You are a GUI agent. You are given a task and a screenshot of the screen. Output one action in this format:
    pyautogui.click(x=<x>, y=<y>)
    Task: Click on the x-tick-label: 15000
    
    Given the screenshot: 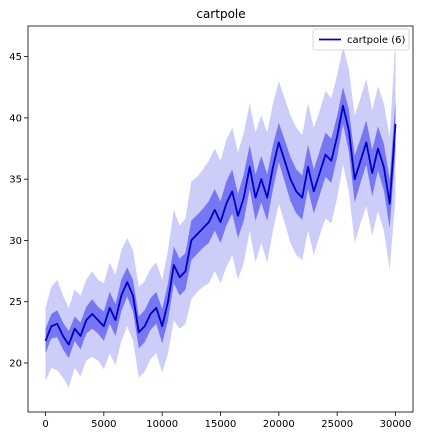 What is the action you would take?
    pyautogui.click(x=221, y=424)
    